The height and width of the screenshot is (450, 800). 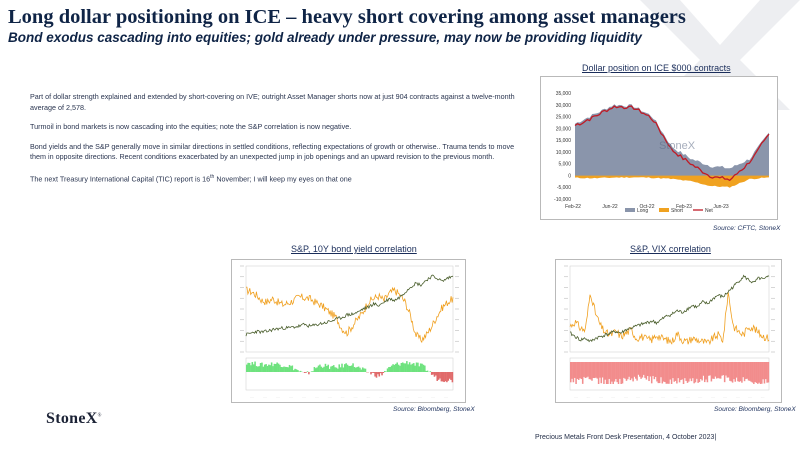 I want to click on x-tick-label: Feb-23, so click(x=684, y=207).